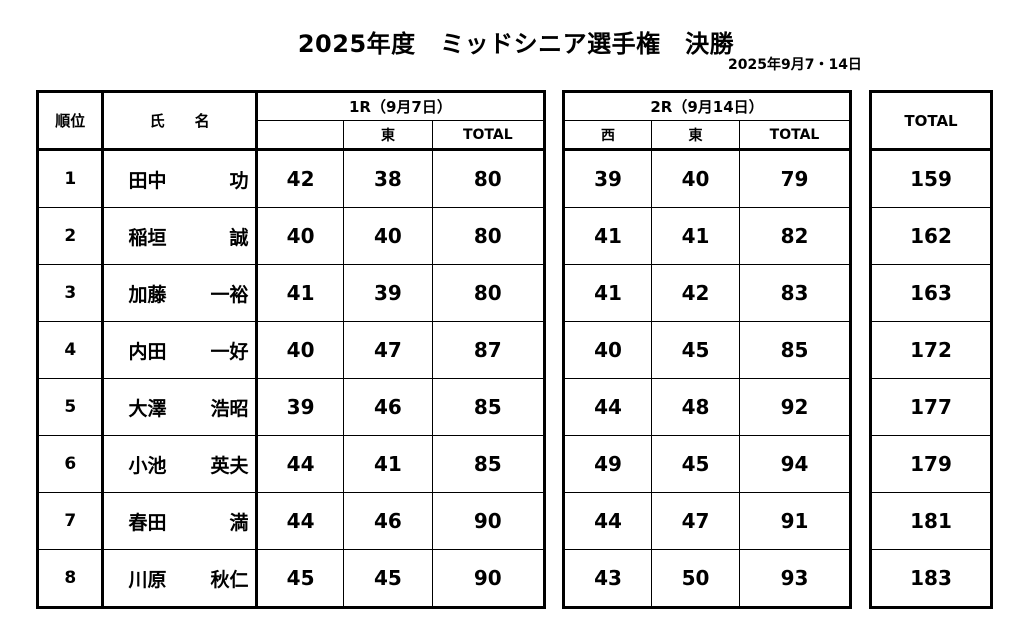  What do you see at coordinates (229, 351) in the screenshot?
I see `given-name: 一好` at bounding box center [229, 351].